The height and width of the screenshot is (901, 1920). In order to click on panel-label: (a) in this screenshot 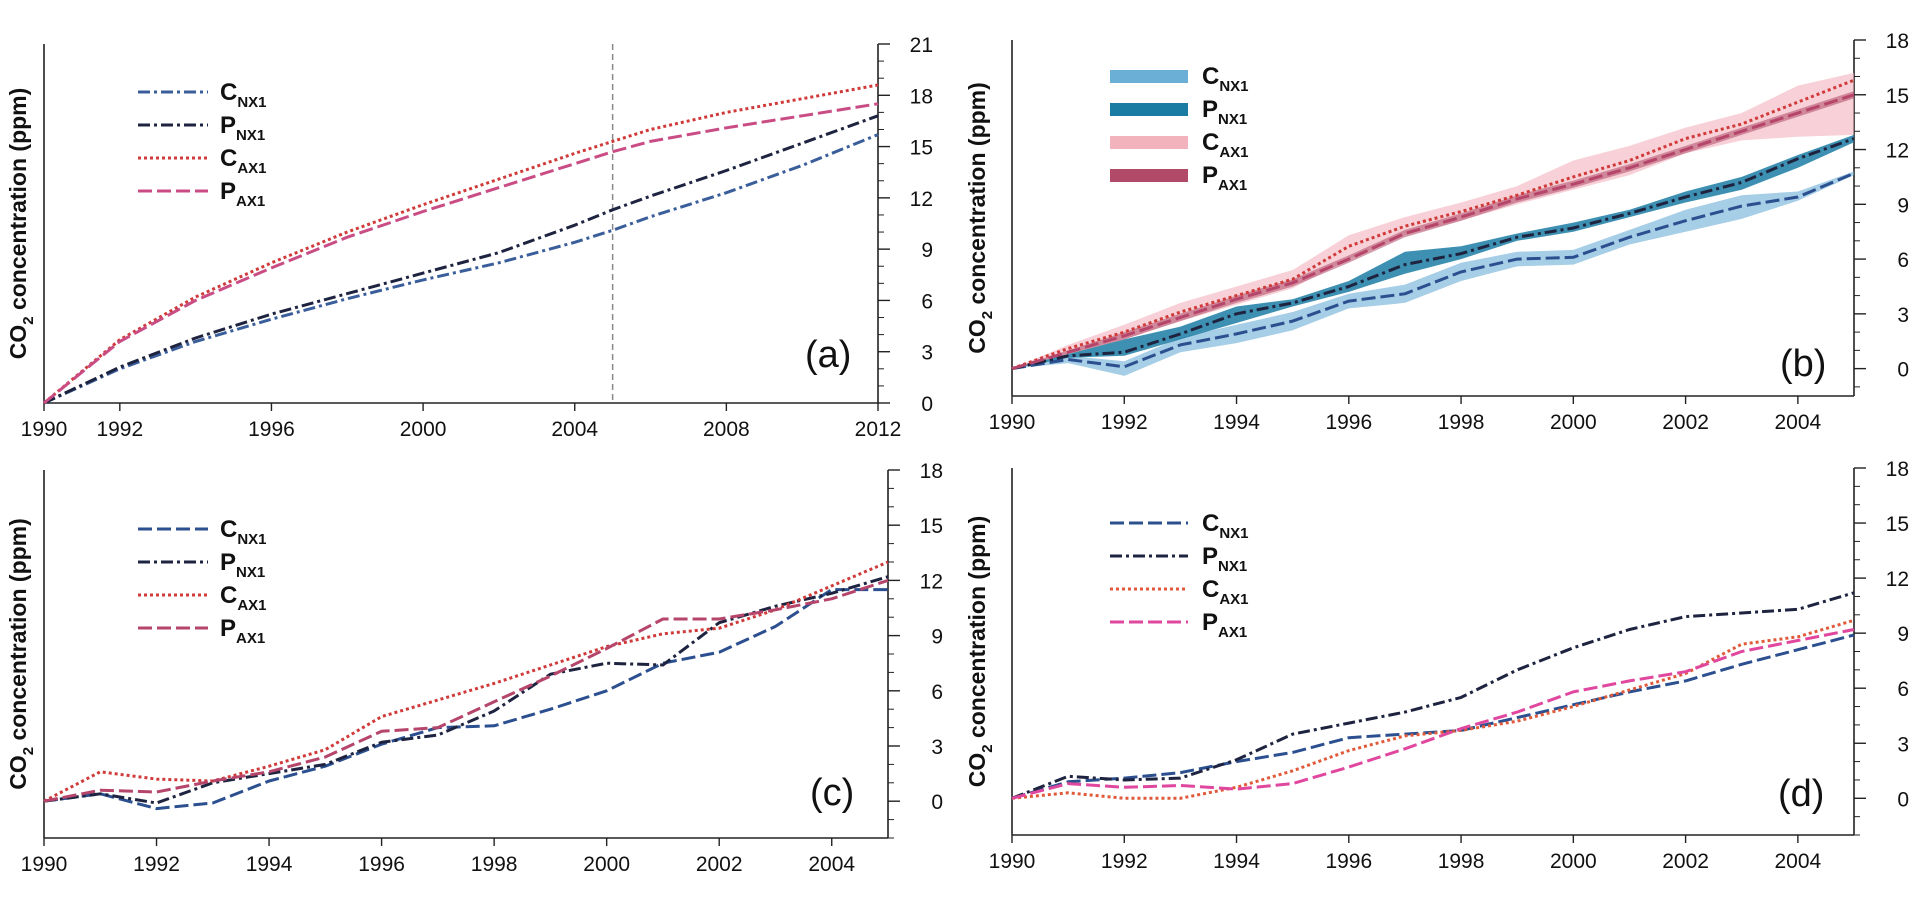, I will do `click(828, 355)`.